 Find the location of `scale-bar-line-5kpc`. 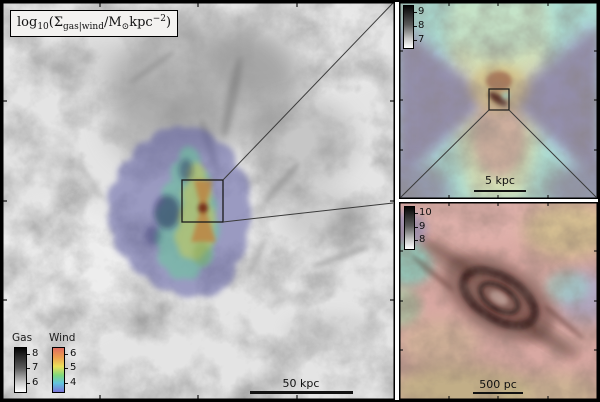

scale-bar-line-5kpc is located at coordinates (500, 191).